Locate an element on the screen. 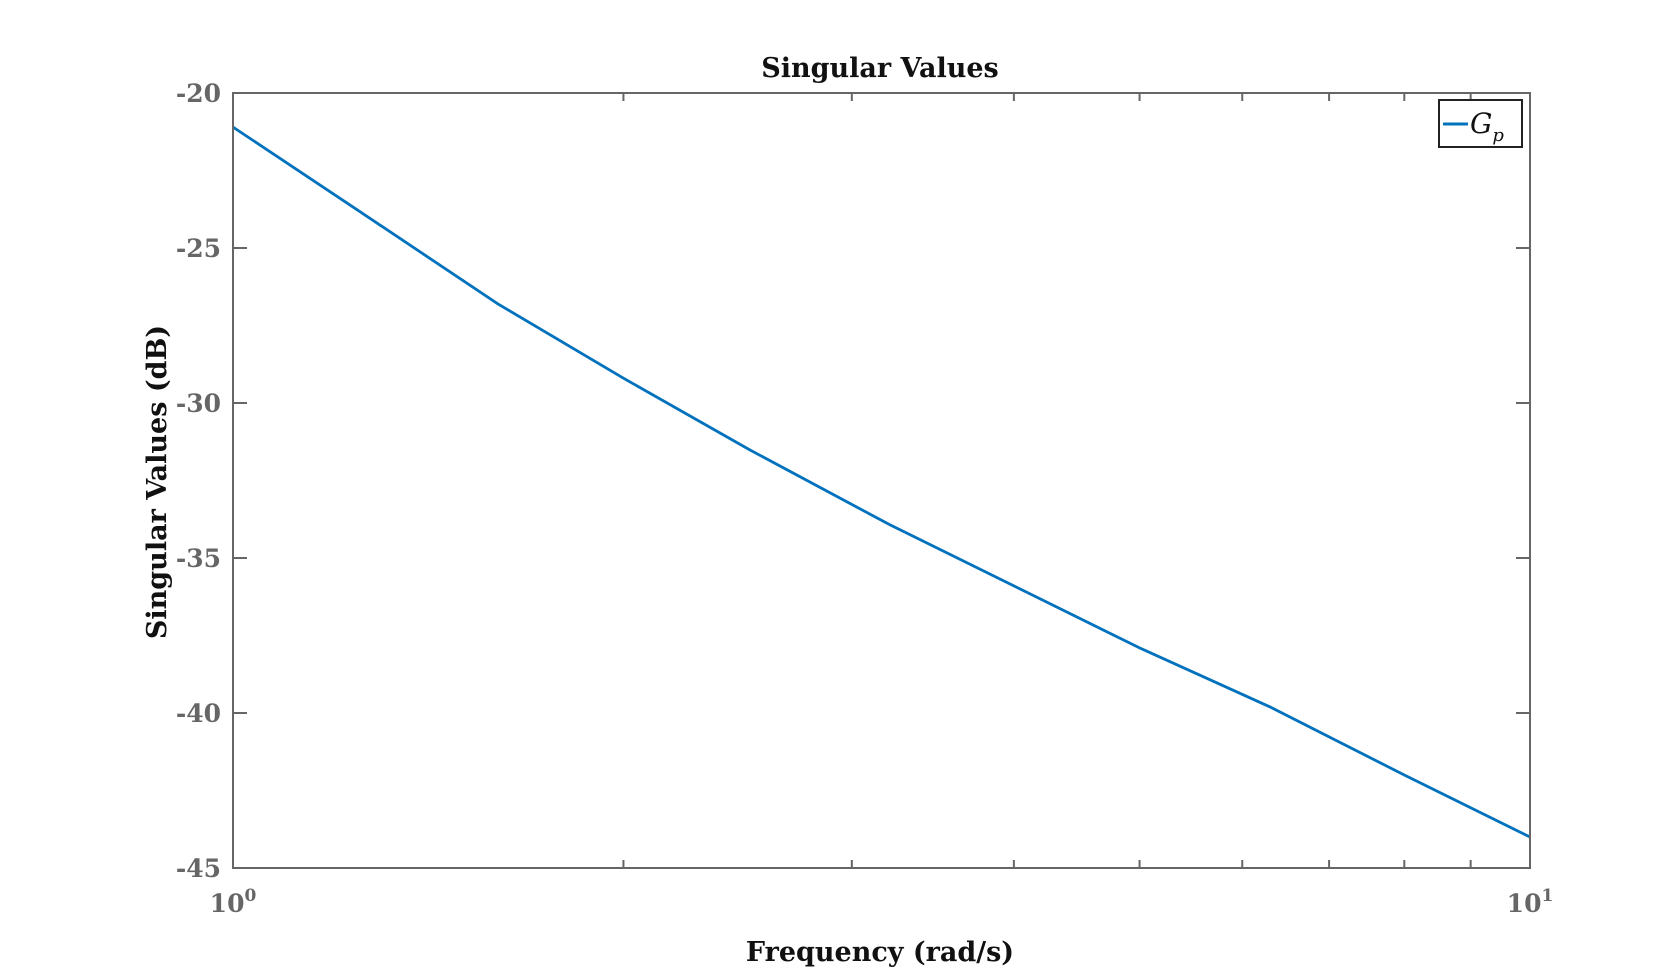 Image resolution: width=1680 pixels, height=970 pixels. x-tick-label: 10¹ is located at coordinates (1530, 902).